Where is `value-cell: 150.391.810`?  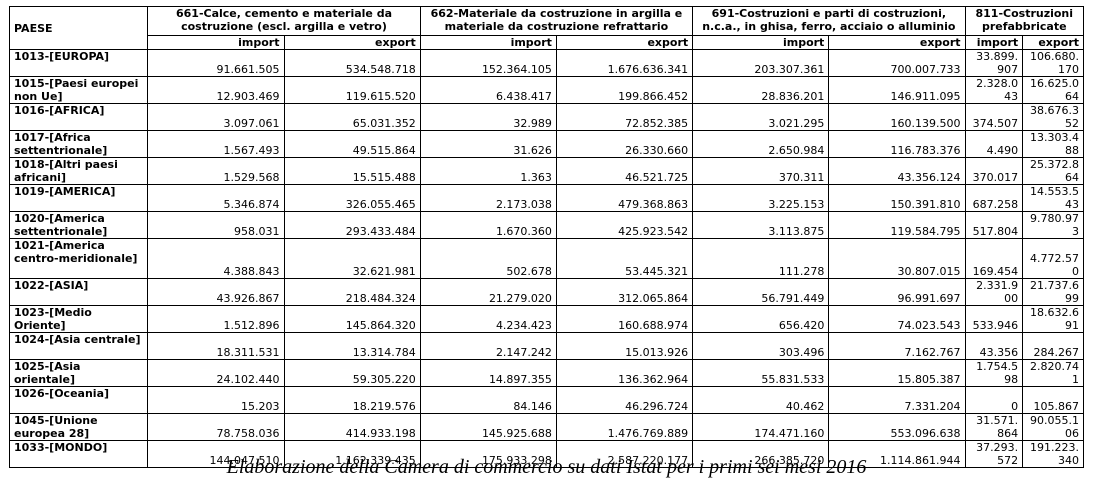
value-cell: 150.391.810 is located at coordinates (897, 198).